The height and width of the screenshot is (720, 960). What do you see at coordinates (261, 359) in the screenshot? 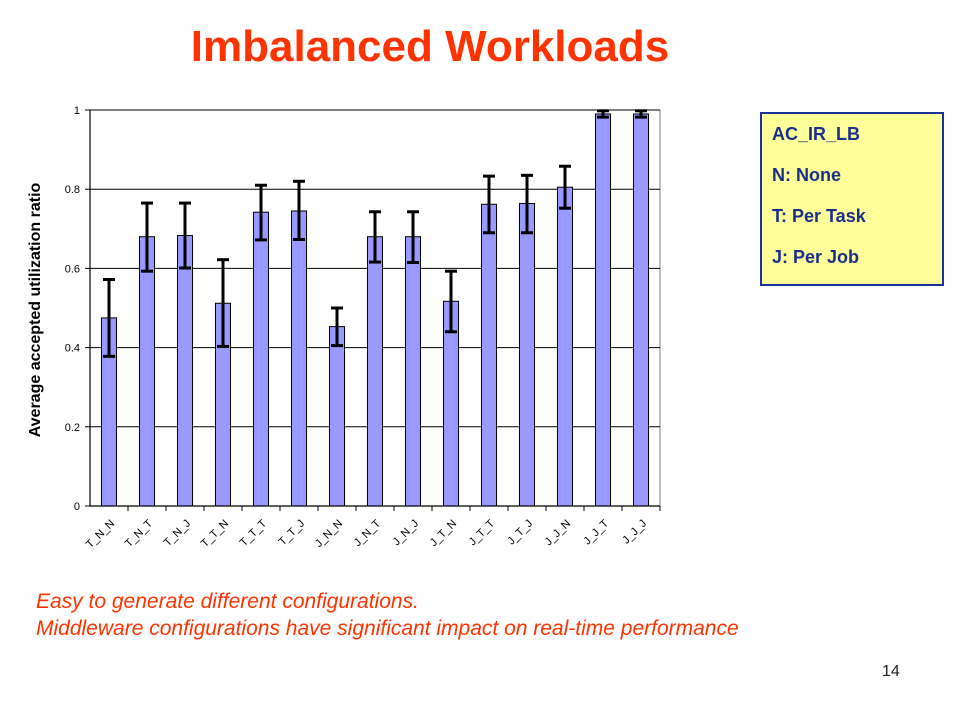
I see `bar-T_T_T` at bounding box center [261, 359].